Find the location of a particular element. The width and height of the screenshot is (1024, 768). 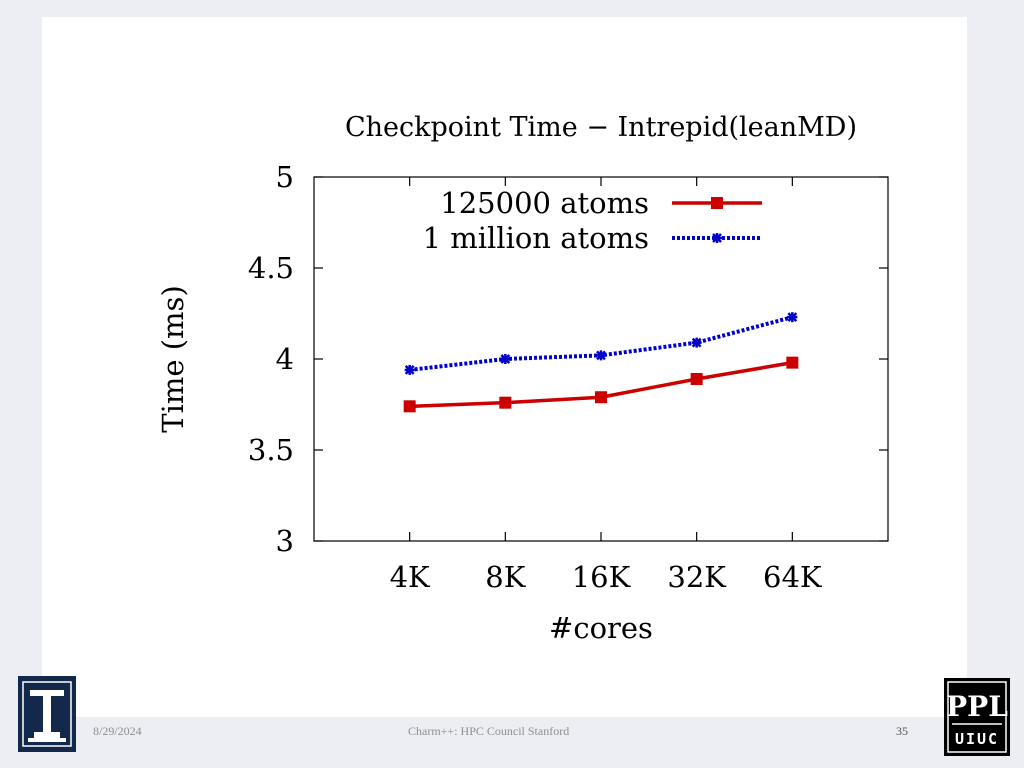

footer-date: 8/29/2024 is located at coordinates (117, 731).